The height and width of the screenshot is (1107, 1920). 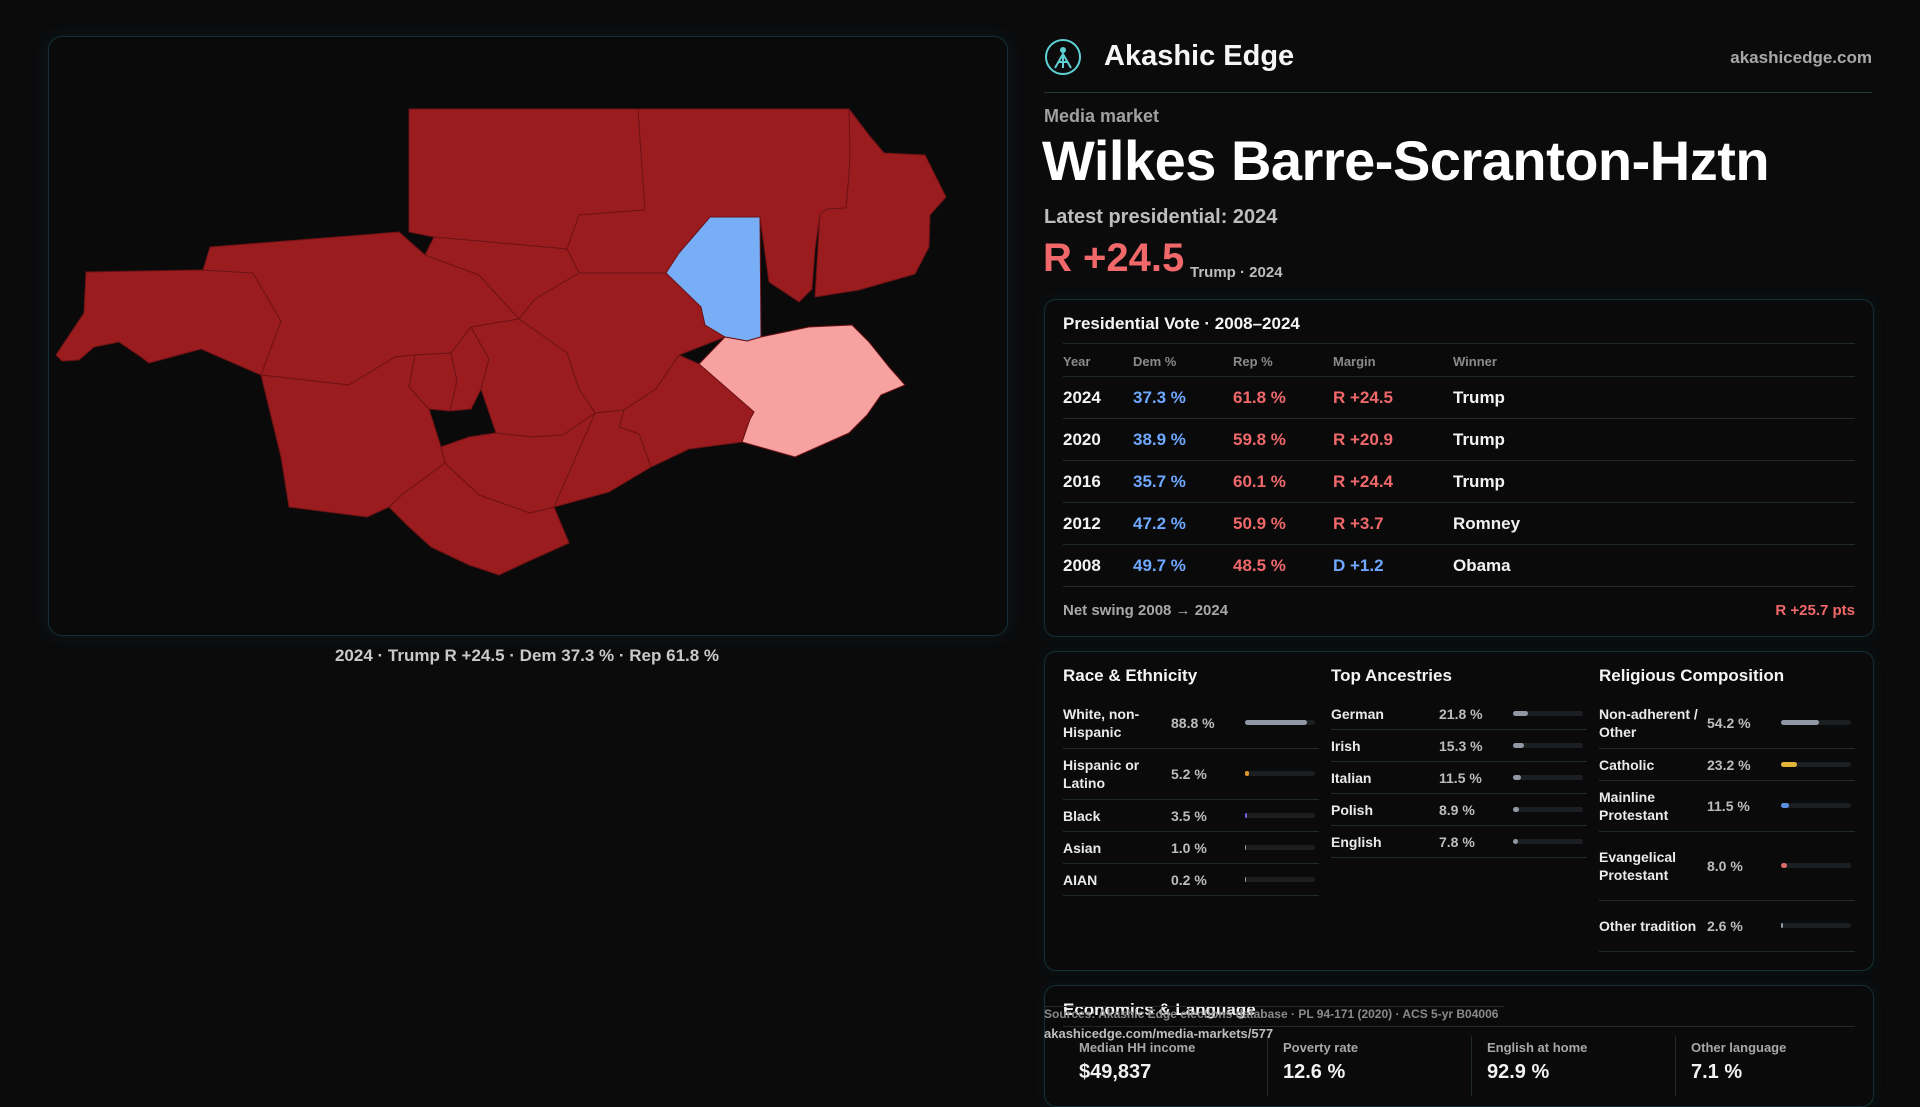 What do you see at coordinates (1159, 524) in the screenshot?
I see `row-dem-pct: 47.2 %` at bounding box center [1159, 524].